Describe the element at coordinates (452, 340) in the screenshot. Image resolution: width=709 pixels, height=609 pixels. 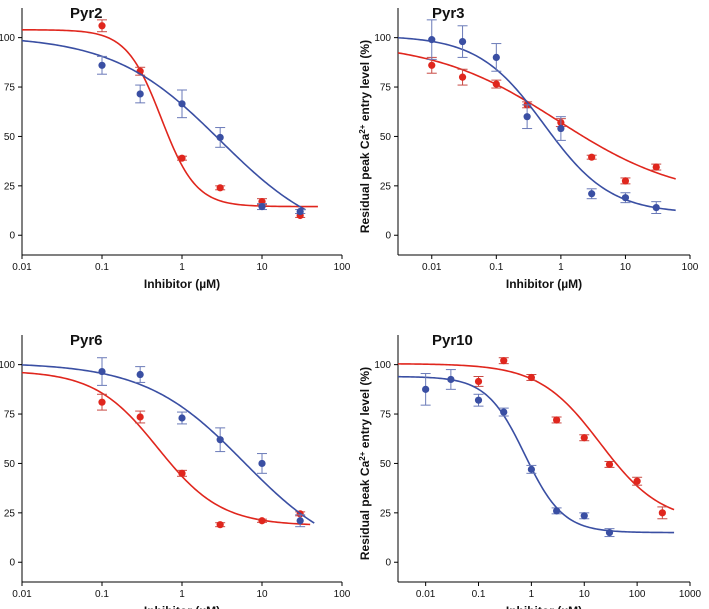
I see `panel-title: Pyr10` at that location.